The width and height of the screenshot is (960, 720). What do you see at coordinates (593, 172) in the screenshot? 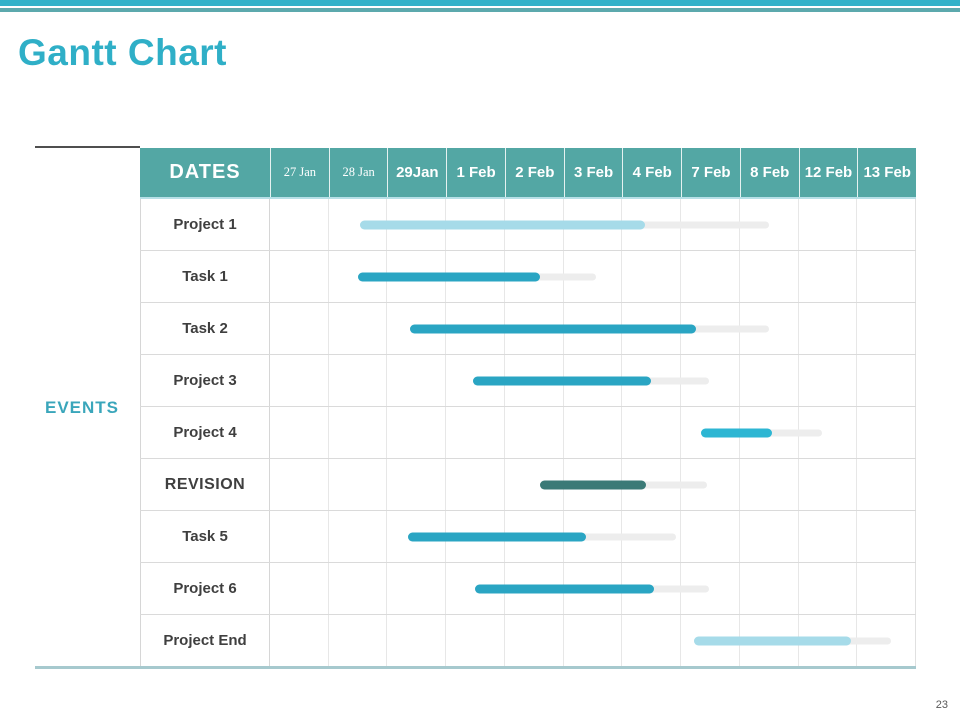
I see `date-column-header: 3 Feb` at bounding box center [593, 172].